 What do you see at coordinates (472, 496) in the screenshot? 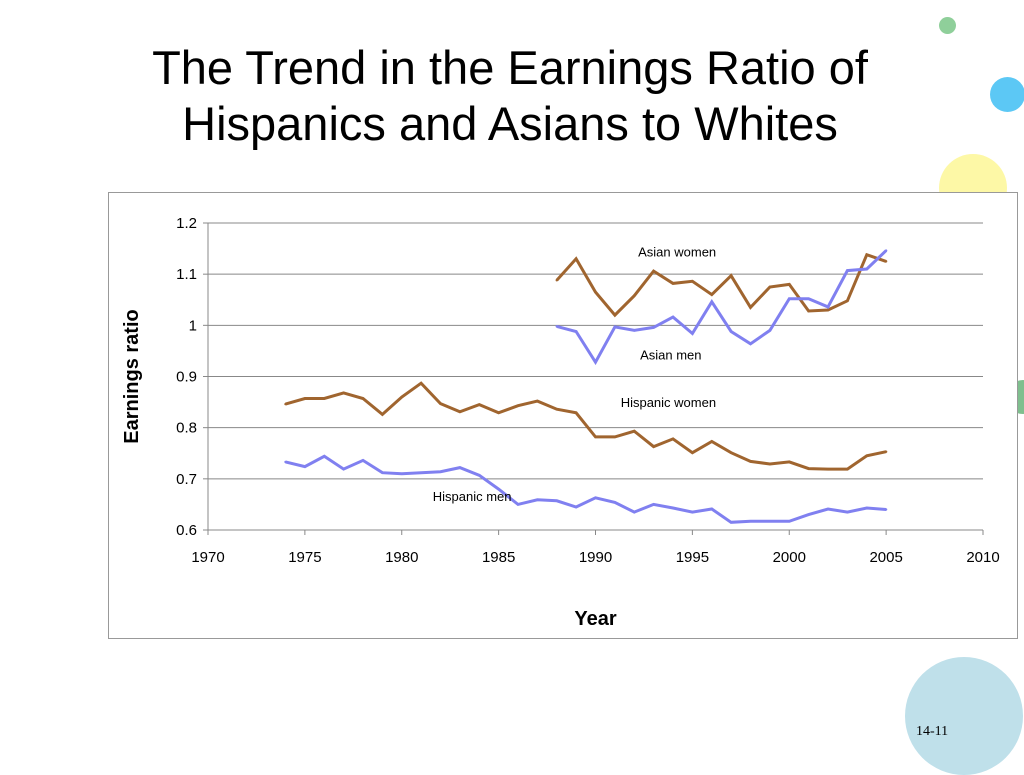
I see `series-annotation-hispanic-men: Hispanic men` at bounding box center [472, 496].